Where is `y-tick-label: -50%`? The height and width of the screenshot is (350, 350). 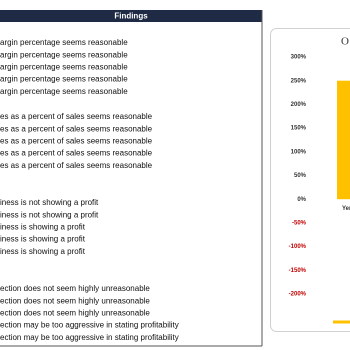 y-tick-label: -50% is located at coordinates (299, 223).